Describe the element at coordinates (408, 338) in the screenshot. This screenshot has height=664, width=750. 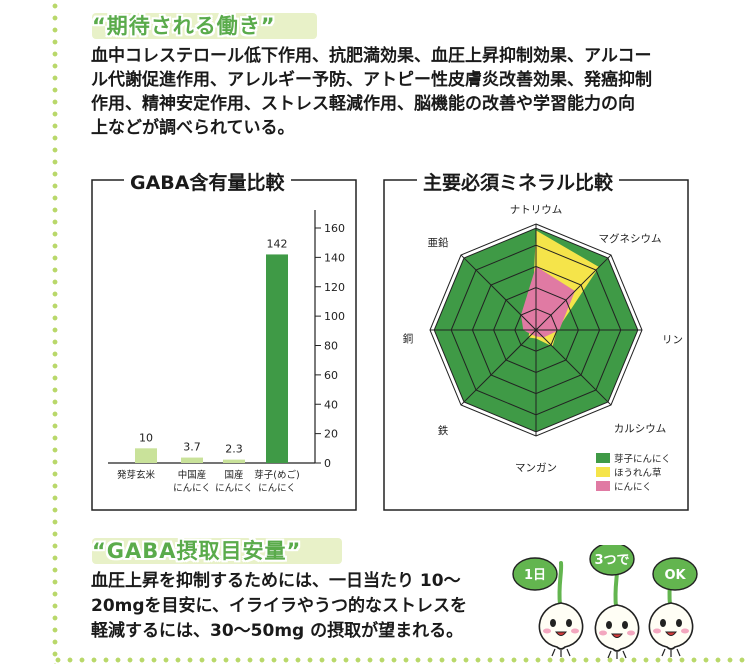
I see `radar-axis-label: 銅` at that location.